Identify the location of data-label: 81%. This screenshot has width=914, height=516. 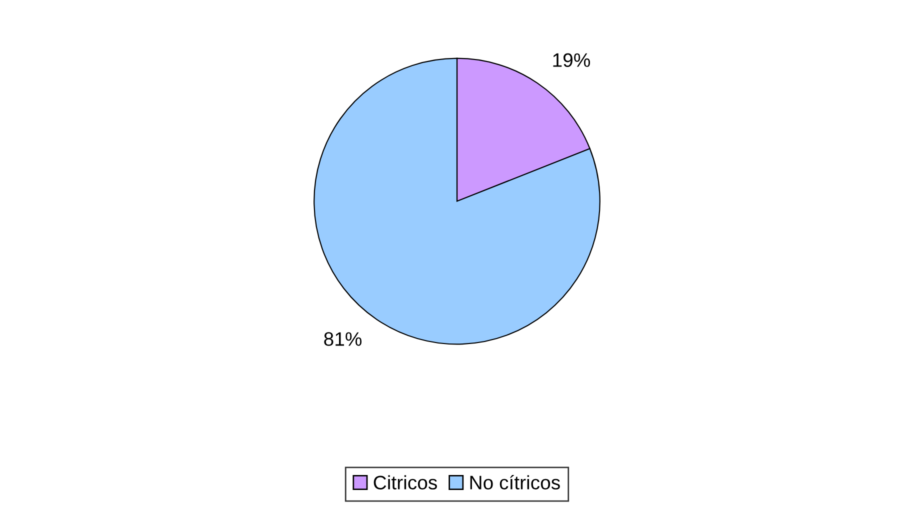
(343, 339).